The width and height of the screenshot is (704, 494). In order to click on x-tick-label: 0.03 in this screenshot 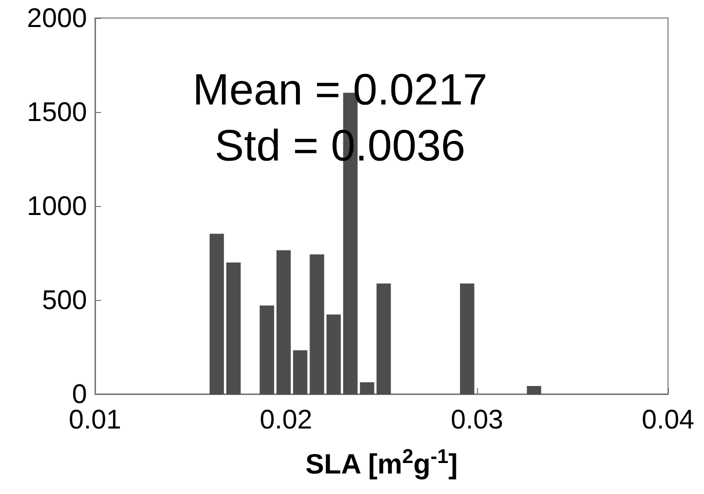, I will do `click(477, 419)`.